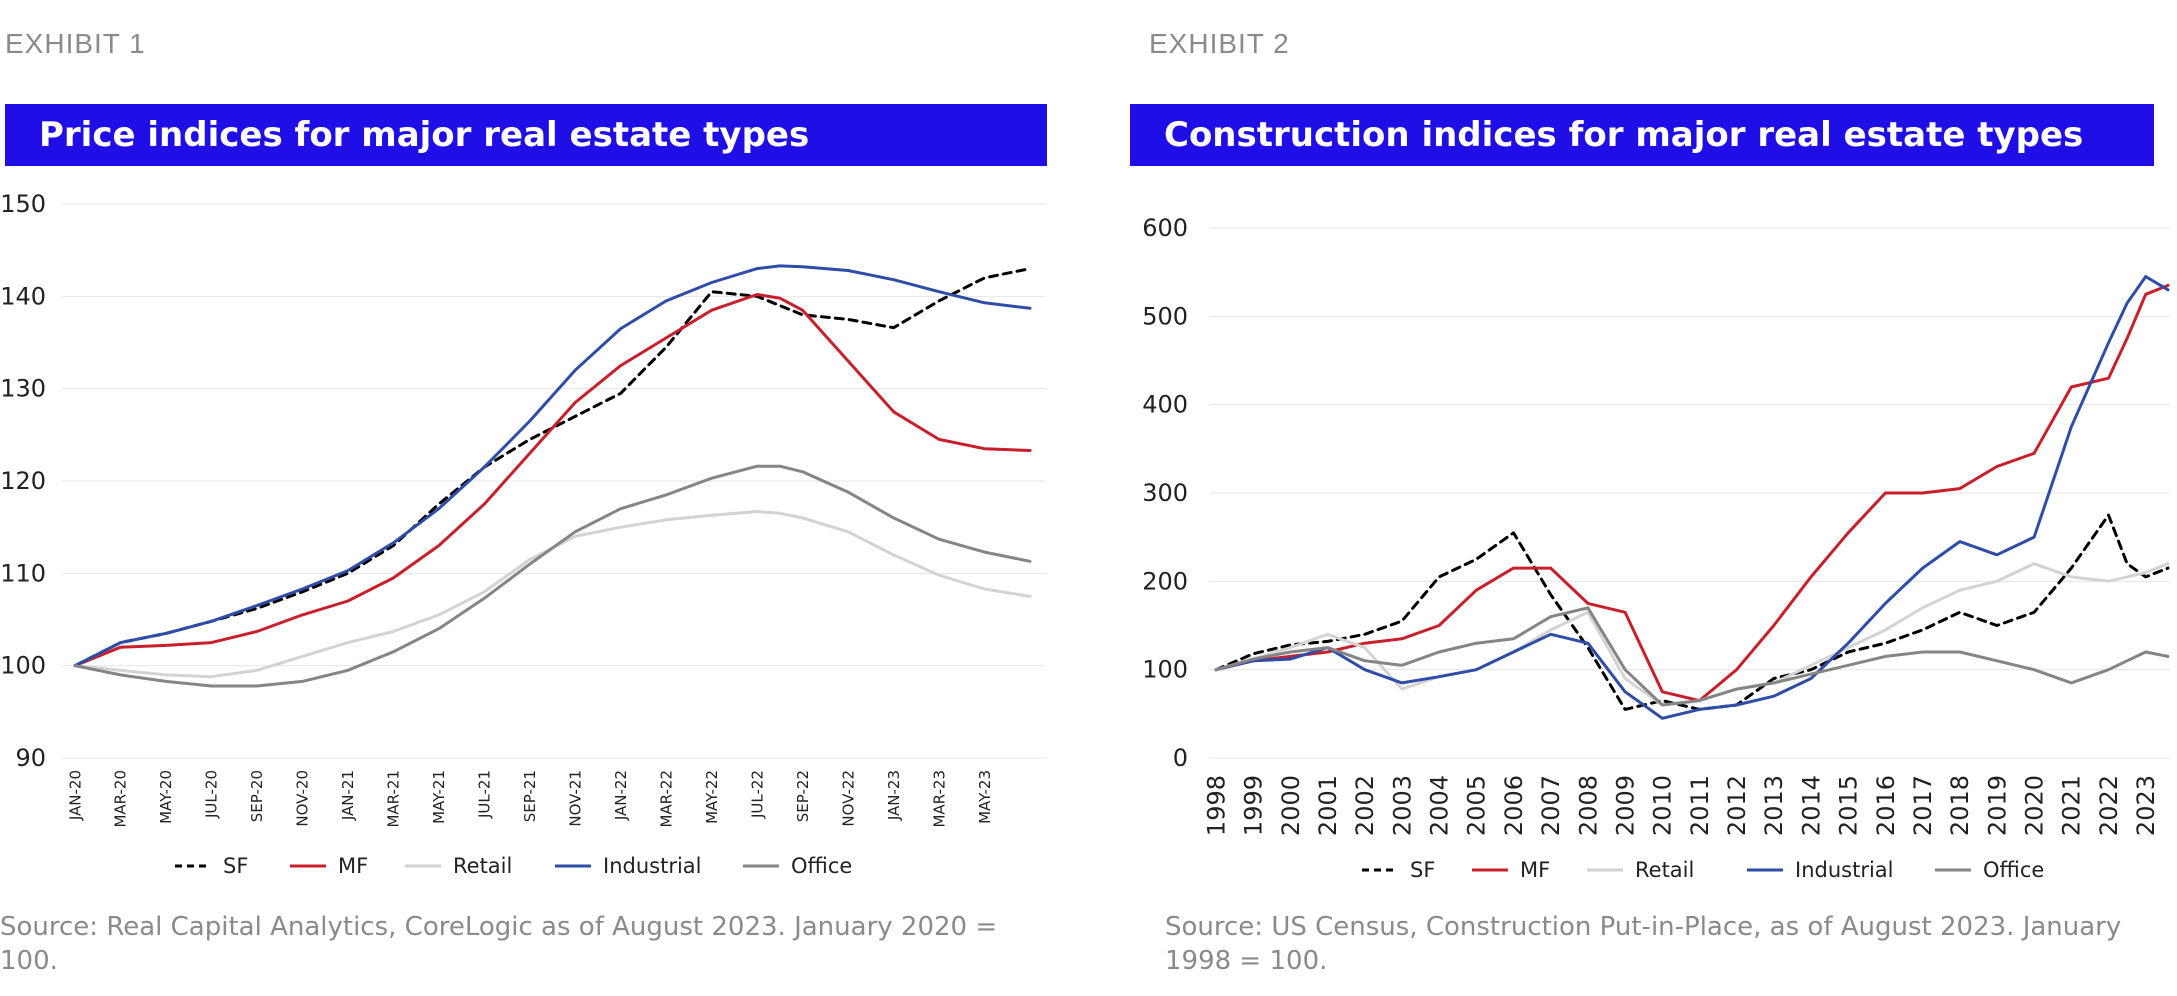 This screenshot has height=996, width=2177. I want to click on x-tick-label-may-20: MAY-20, so click(166, 797).